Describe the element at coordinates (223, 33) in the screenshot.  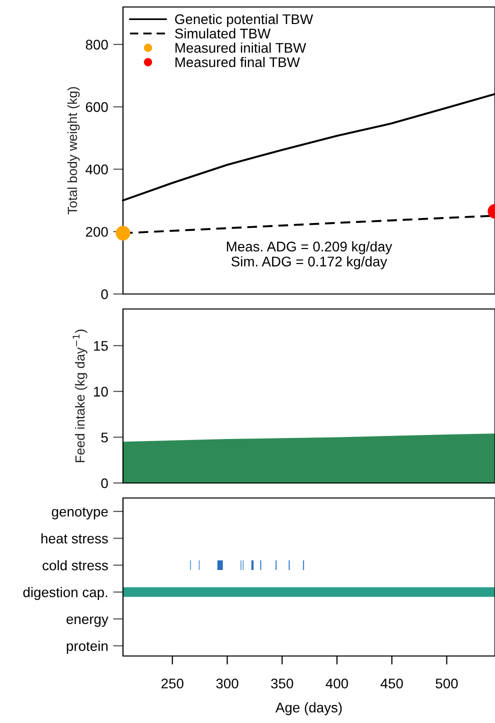
I see `legend-label: Simulated TBW` at that location.